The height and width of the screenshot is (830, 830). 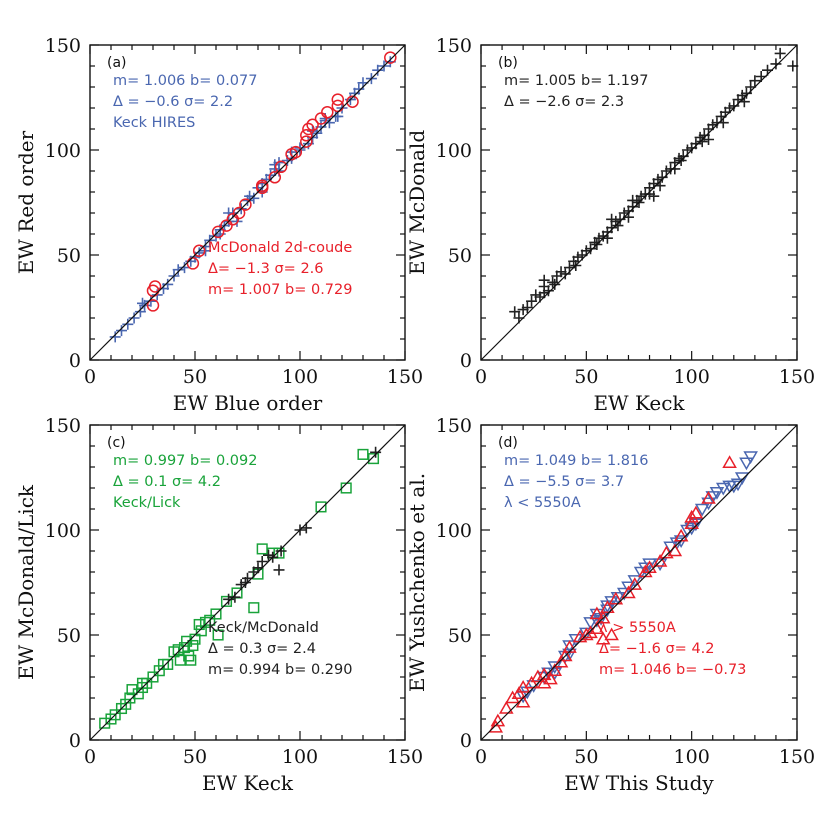 What do you see at coordinates (654, 185) in the screenshot?
I see `panel-b-points` at bounding box center [654, 185].